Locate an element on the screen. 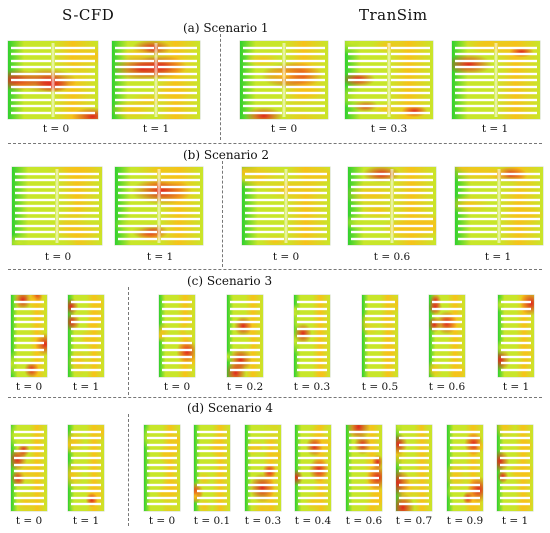  scfd-header: S-CFD is located at coordinates (88, 15).